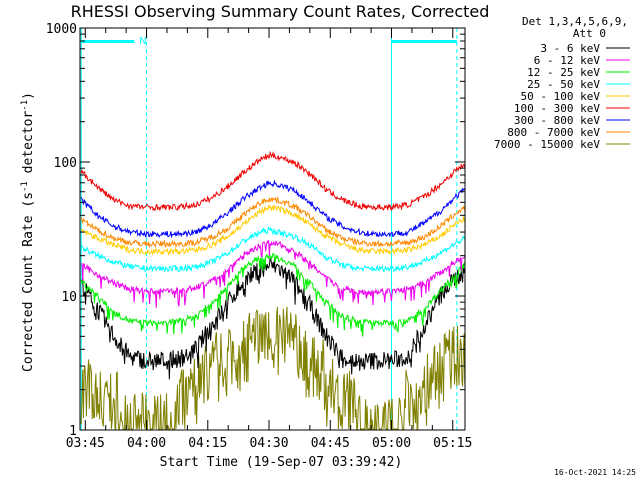 This screenshot has width=640, height=480. Describe the element at coordinates (595, 472) in the screenshot. I see `generation-timestamp: 16-Oct-2021 14:25` at that location.